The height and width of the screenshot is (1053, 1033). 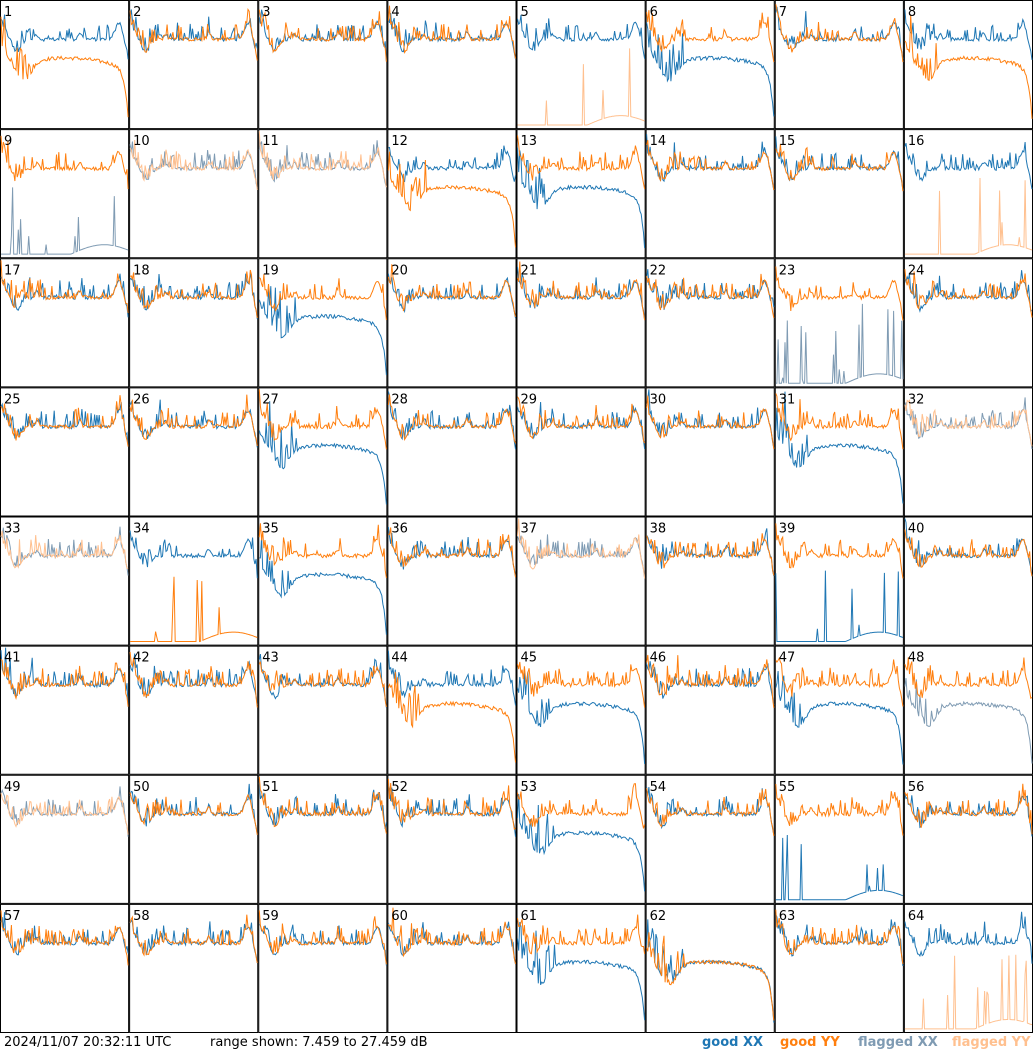 What do you see at coordinates (323, 581) in the screenshot?
I see `panel-35: 35` at bounding box center [323, 581].